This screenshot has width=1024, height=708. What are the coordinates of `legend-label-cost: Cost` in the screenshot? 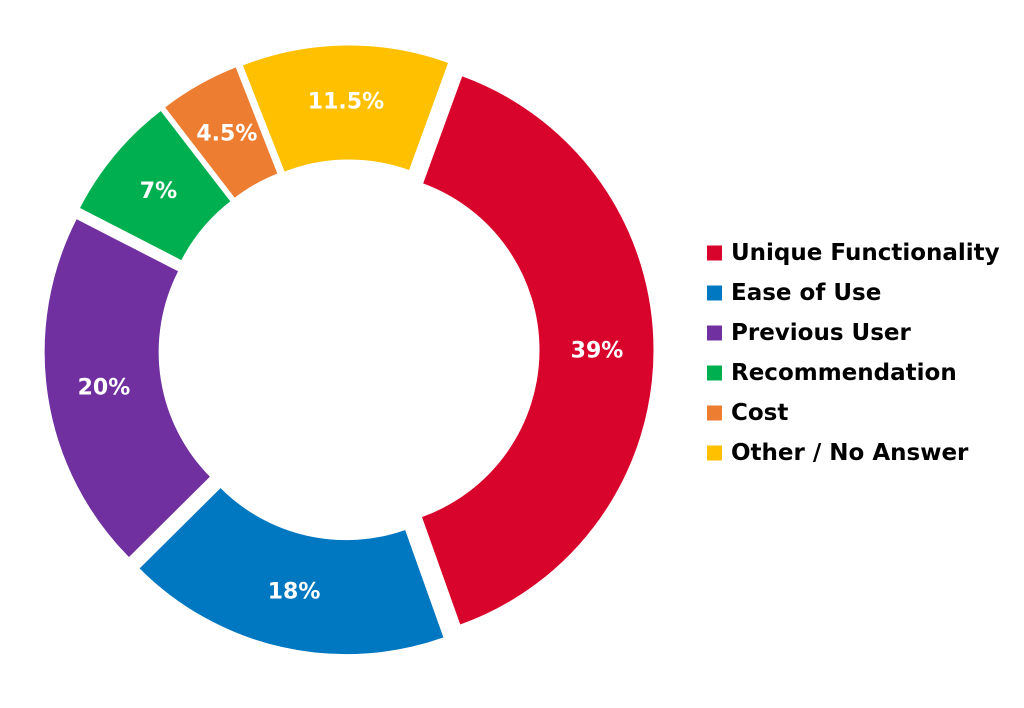 It's located at (759, 413).